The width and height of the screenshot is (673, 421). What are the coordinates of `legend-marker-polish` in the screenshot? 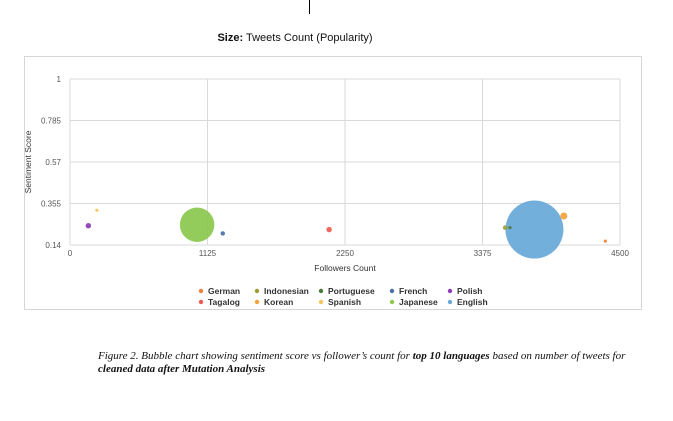 It's located at (450, 291).